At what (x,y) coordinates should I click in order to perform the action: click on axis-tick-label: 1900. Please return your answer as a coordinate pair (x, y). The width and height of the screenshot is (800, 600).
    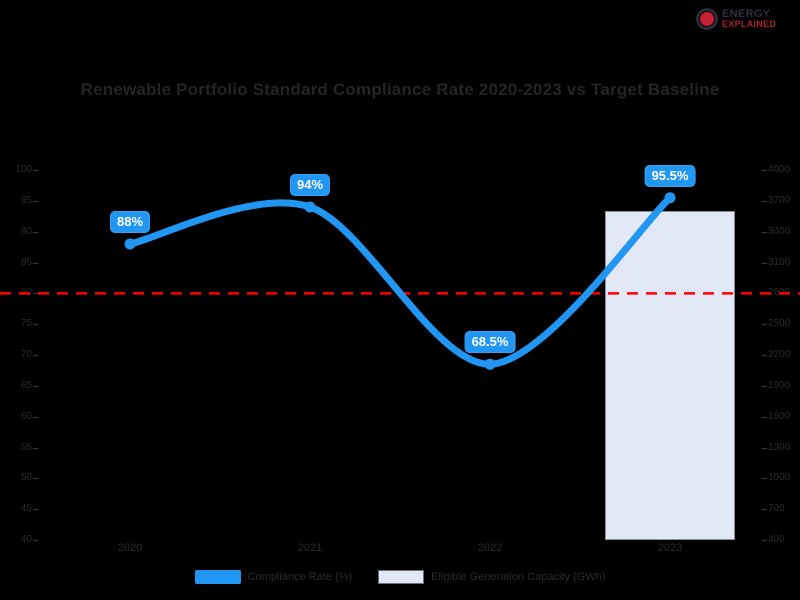
    Looking at the image, I should click on (779, 385).